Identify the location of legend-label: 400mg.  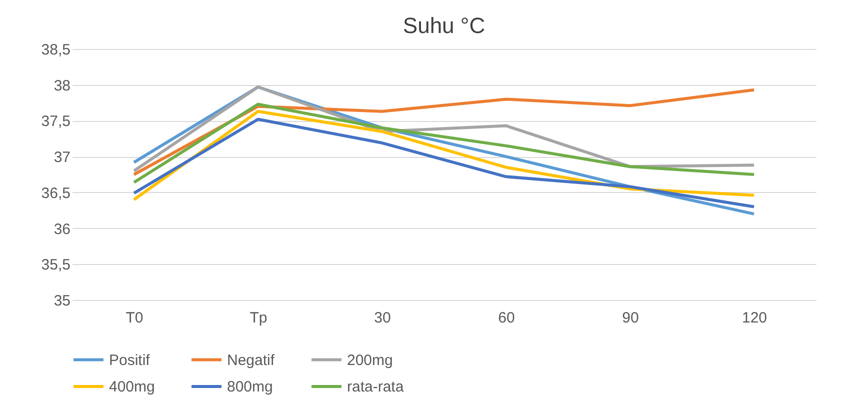
(132, 387).